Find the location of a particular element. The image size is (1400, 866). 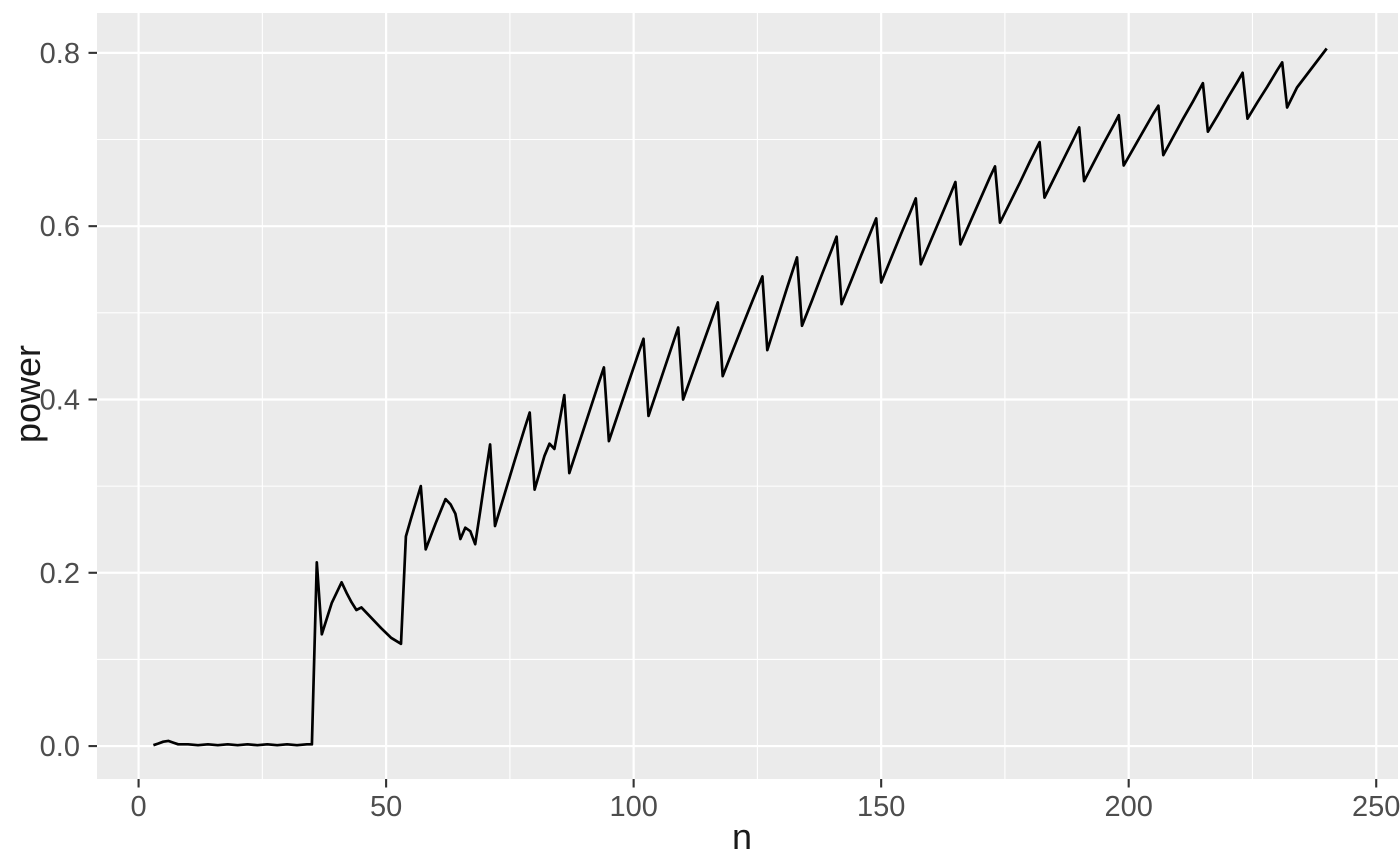

x-axis-title: n is located at coordinates (742, 836).